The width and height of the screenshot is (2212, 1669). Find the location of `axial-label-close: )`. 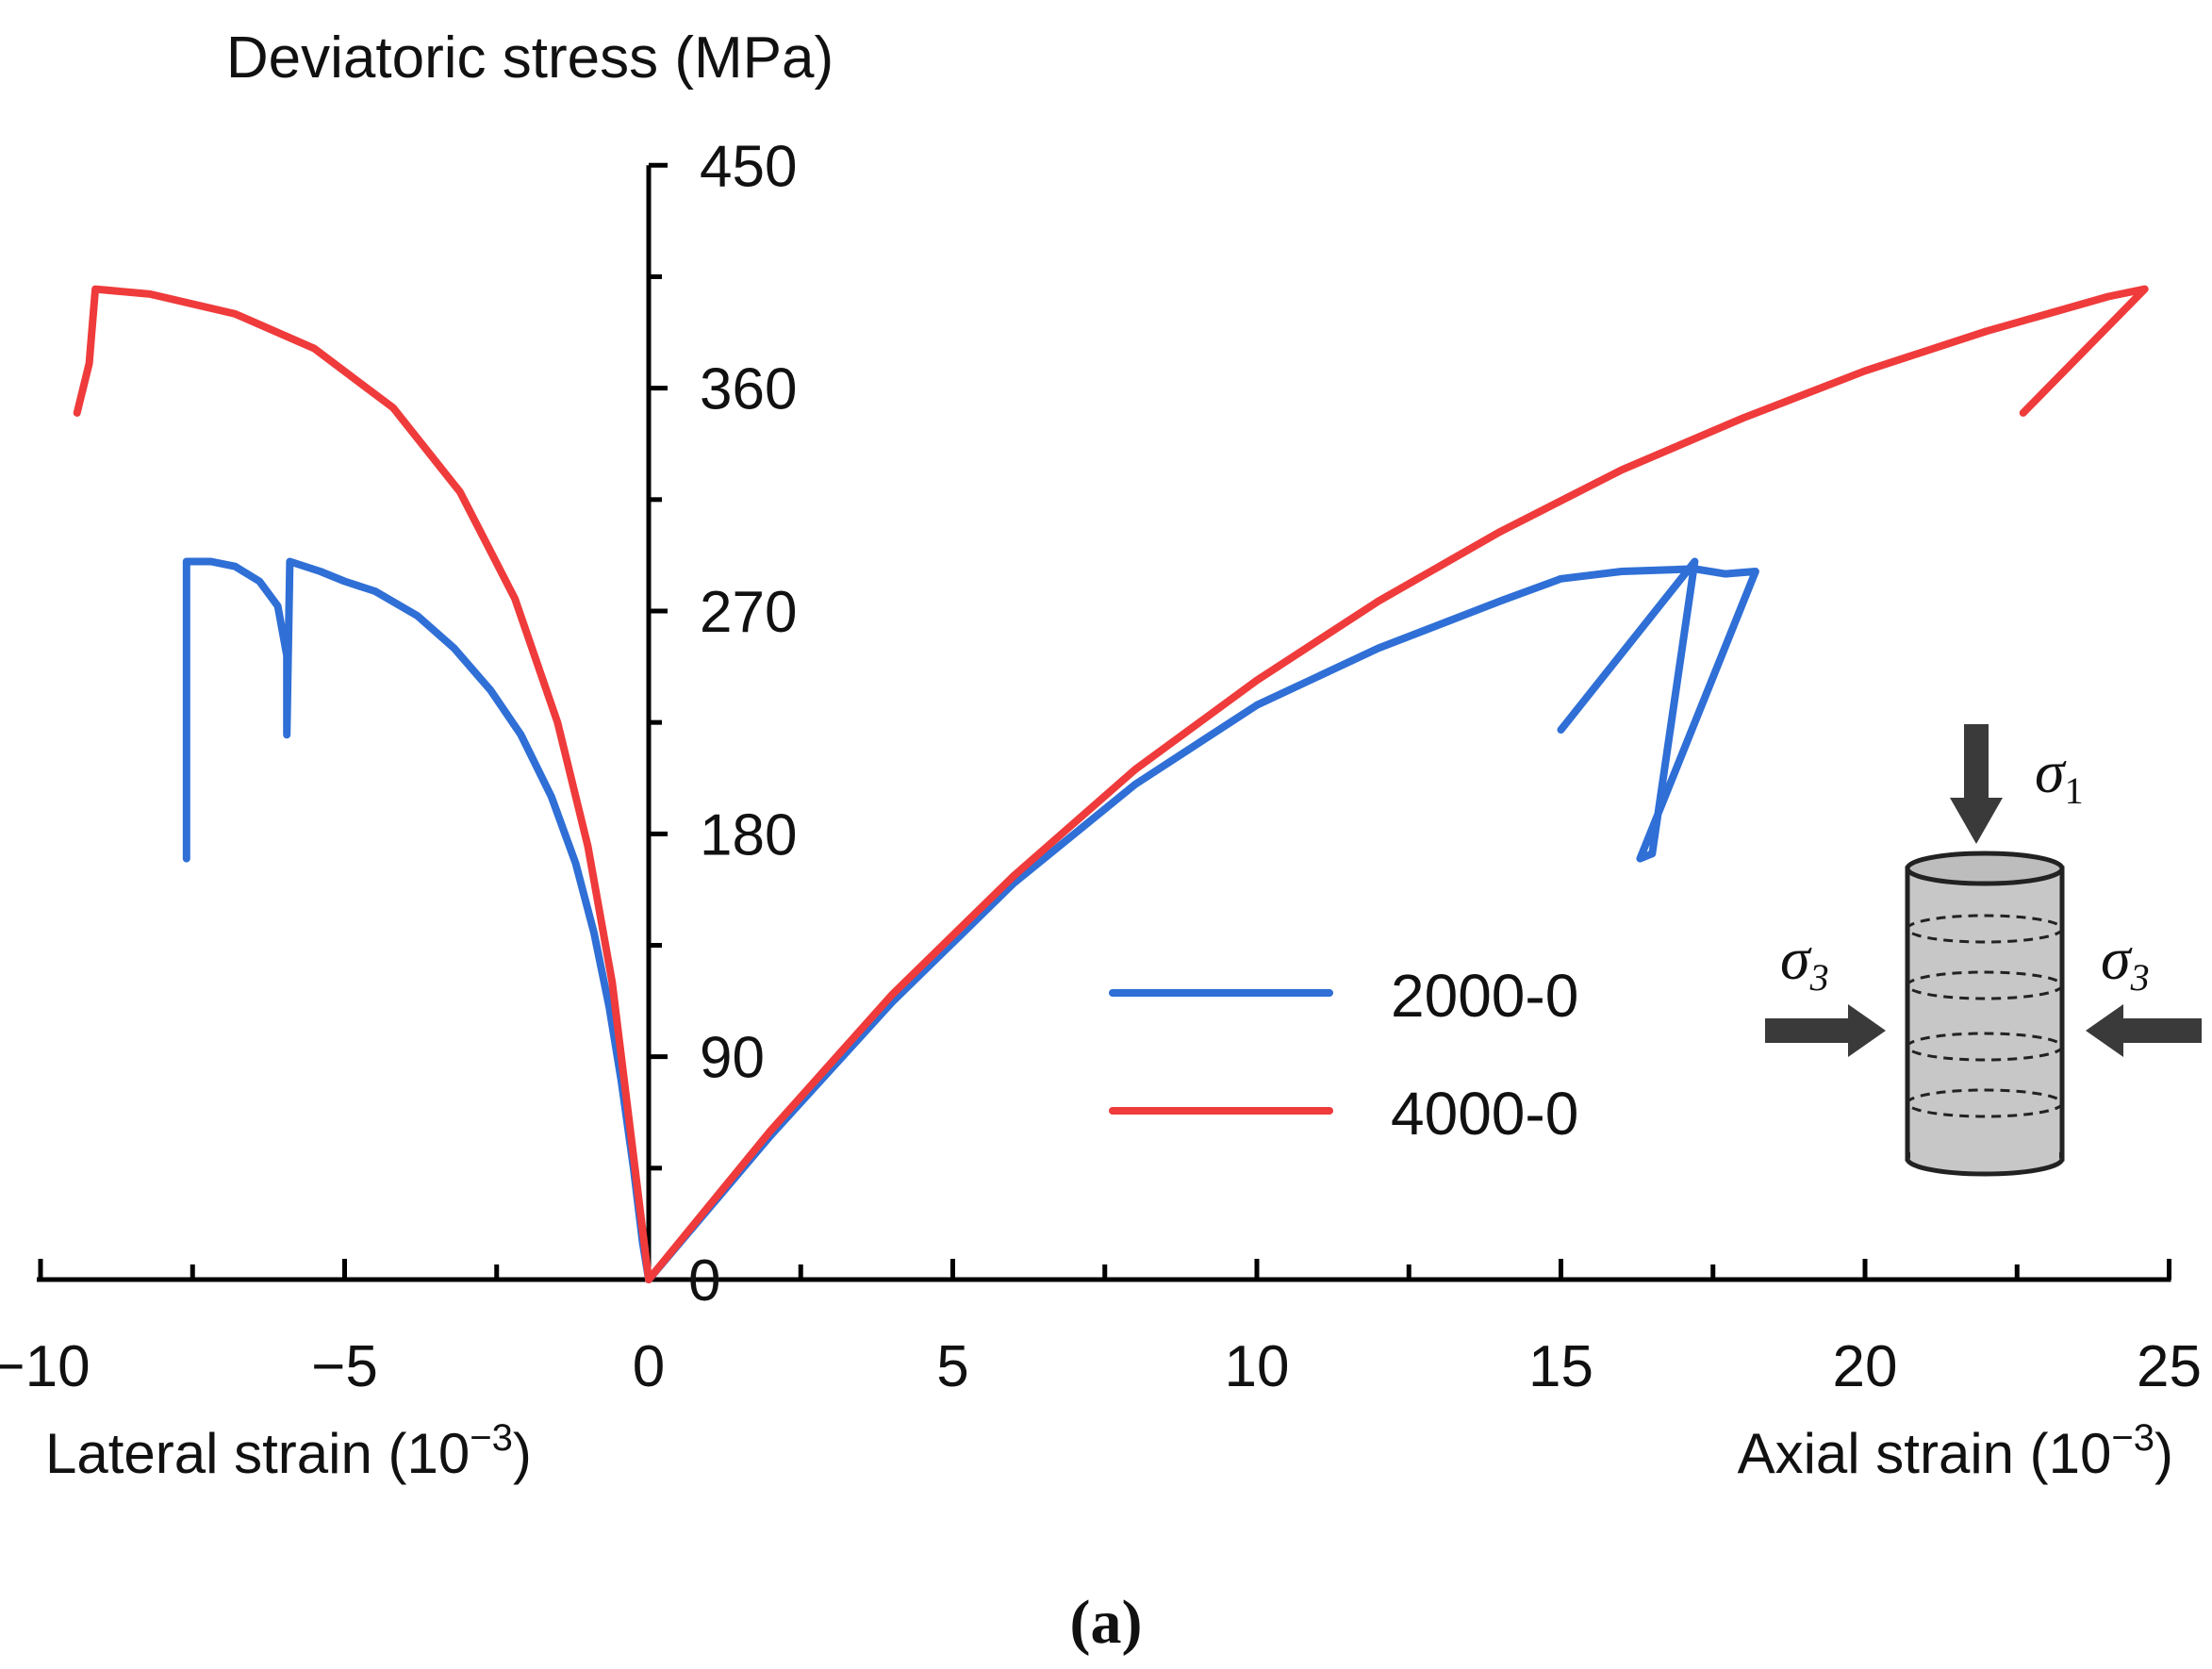

axial-label-close: ) is located at coordinates (2163, 1453).